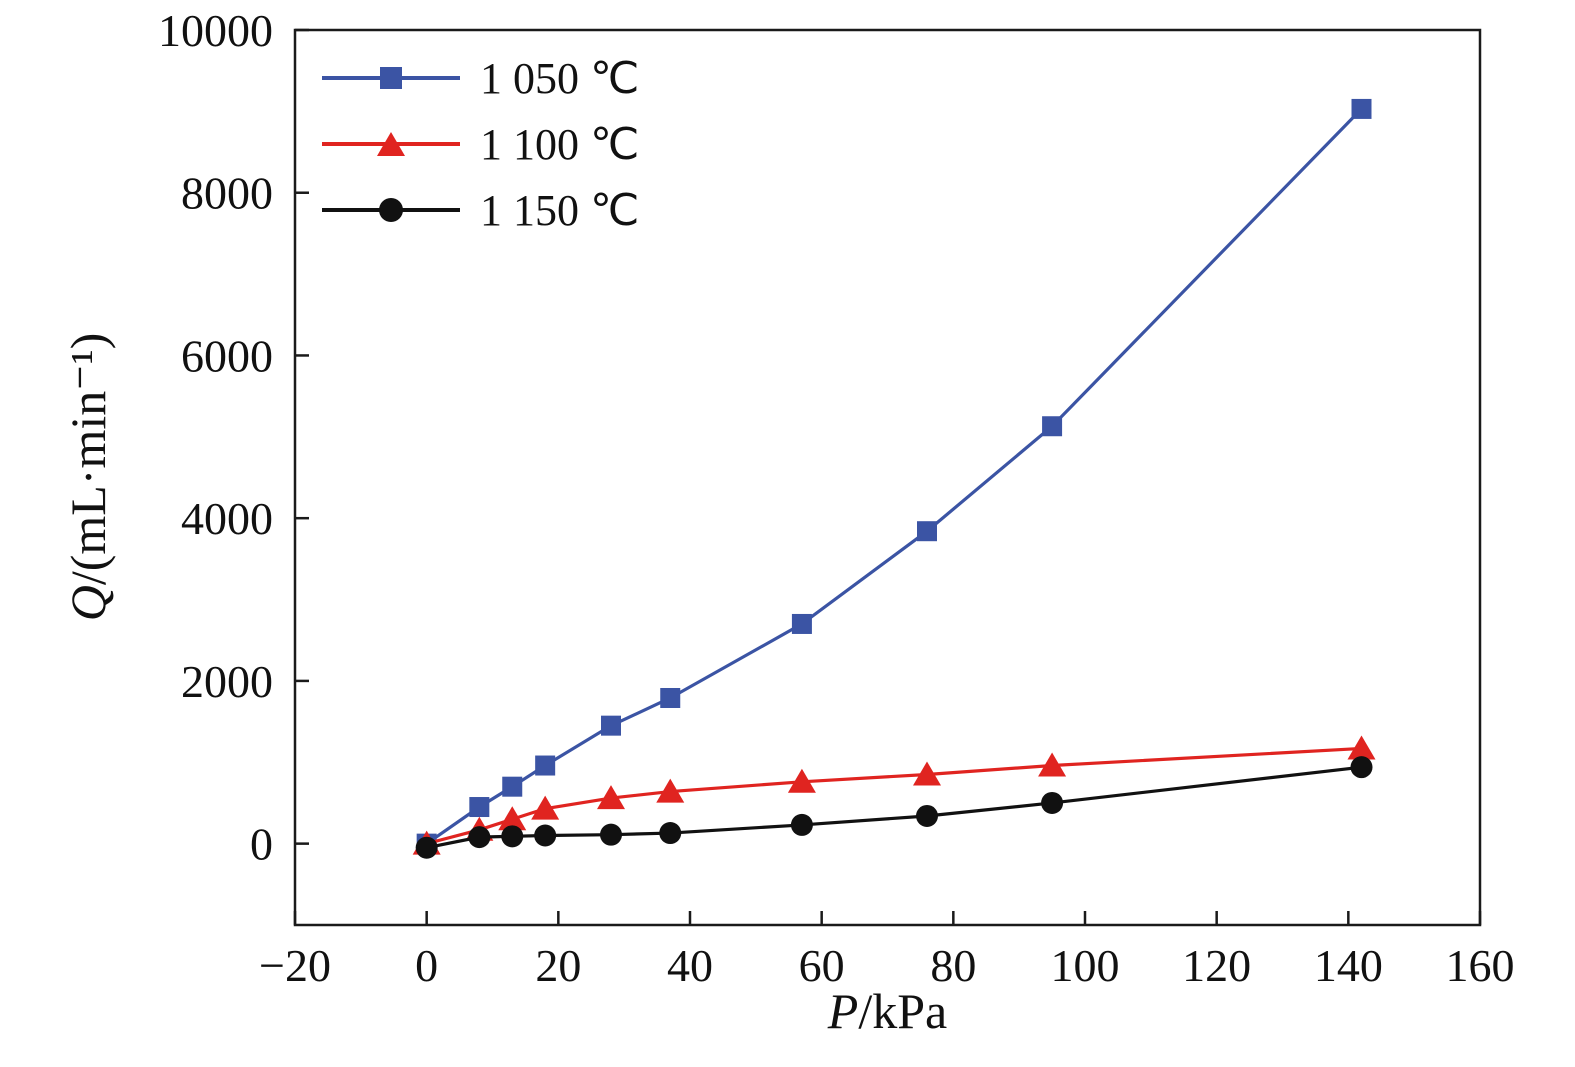  Describe the element at coordinates (560, 210) in the screenshot. I see `legend-label: 1 150 ℃` at that location.